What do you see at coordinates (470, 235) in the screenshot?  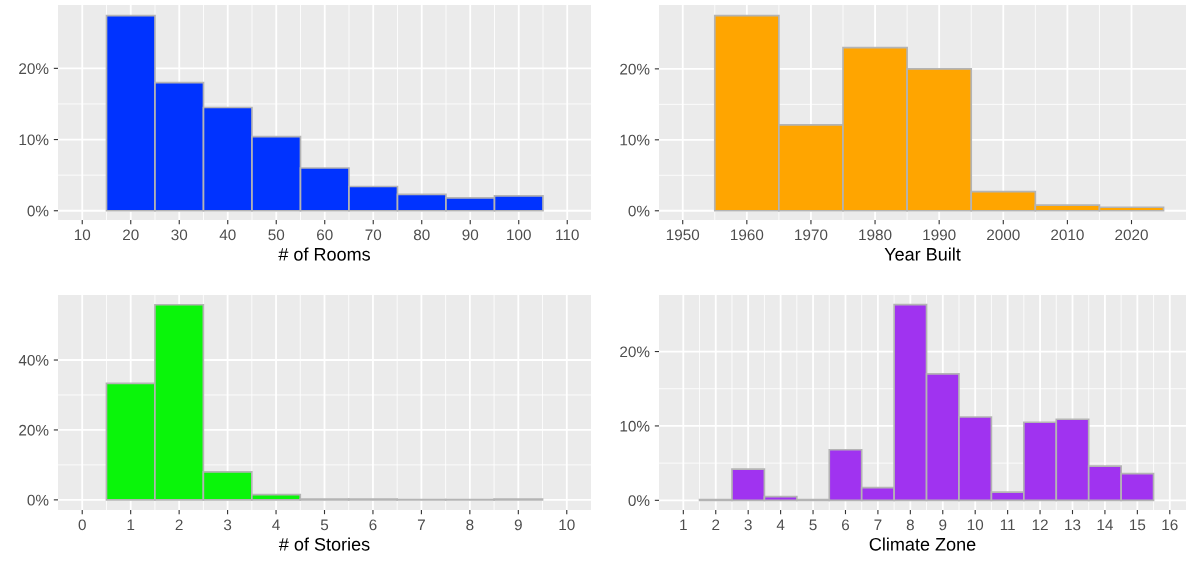 I see `x-tick-label: 90` at bounding box center [470, 235].